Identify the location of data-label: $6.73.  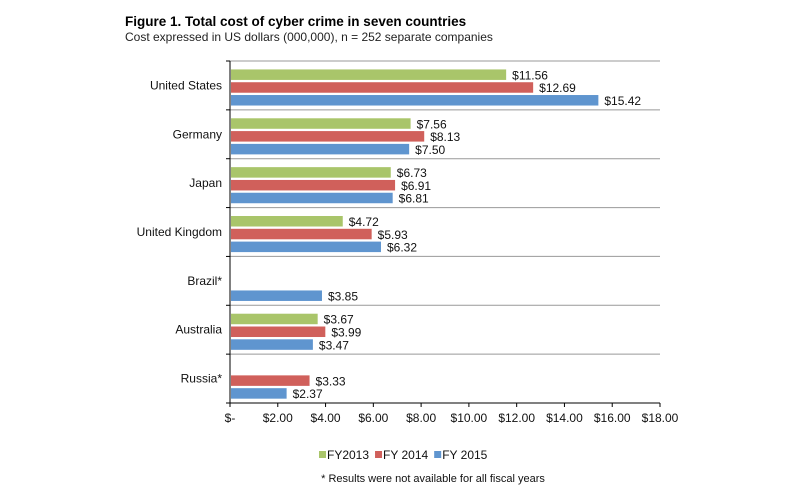
(412, 173).